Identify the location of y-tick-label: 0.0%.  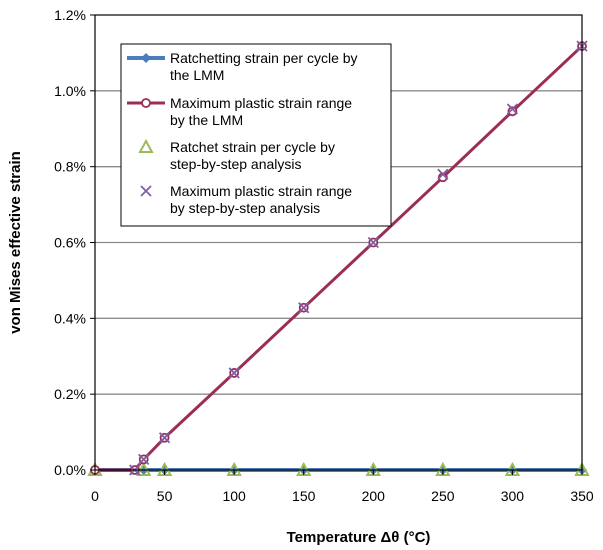
(70, 470).